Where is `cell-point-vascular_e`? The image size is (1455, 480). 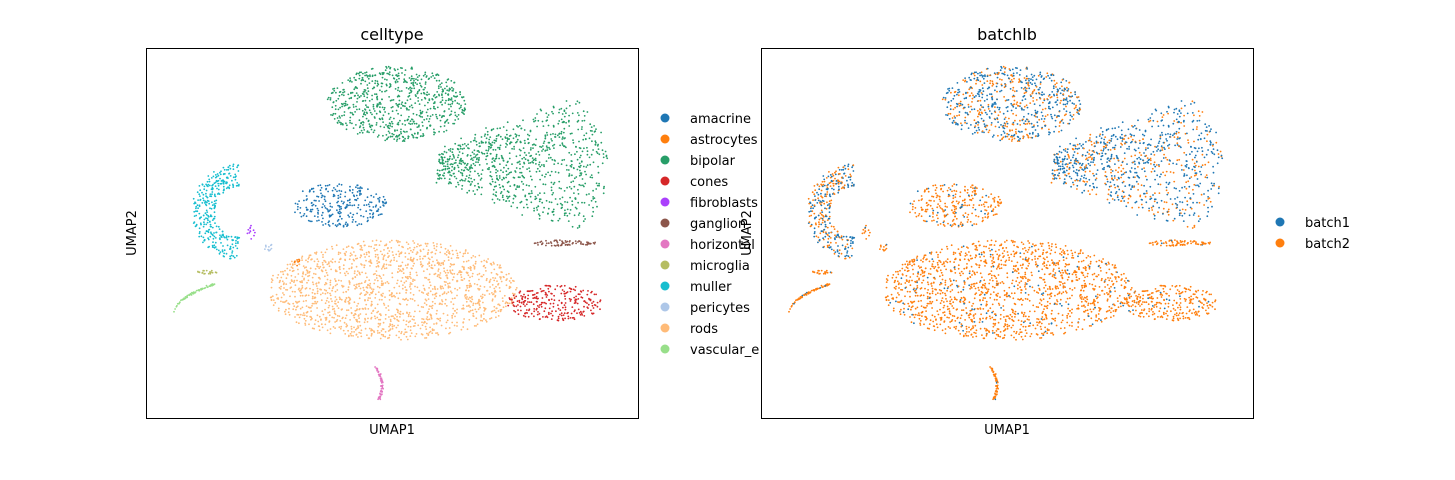
cell-point-vascular_e is located at coordinates (201, 289).